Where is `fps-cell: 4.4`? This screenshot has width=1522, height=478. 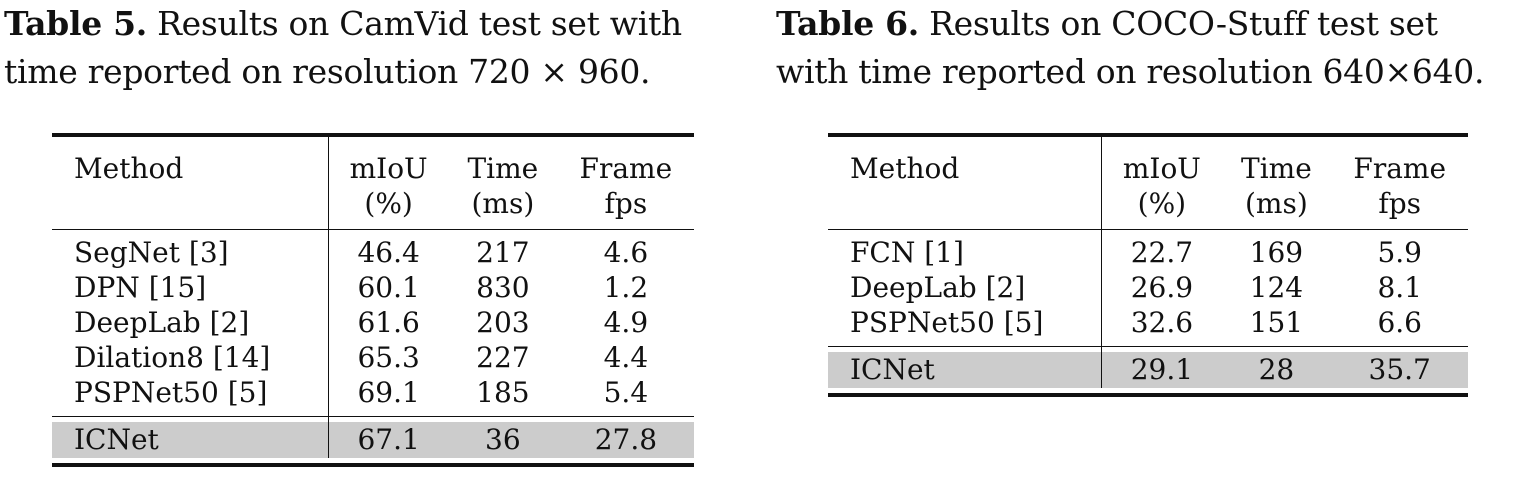
fps-cell: 4.4 is located at coordinates (626, 357).